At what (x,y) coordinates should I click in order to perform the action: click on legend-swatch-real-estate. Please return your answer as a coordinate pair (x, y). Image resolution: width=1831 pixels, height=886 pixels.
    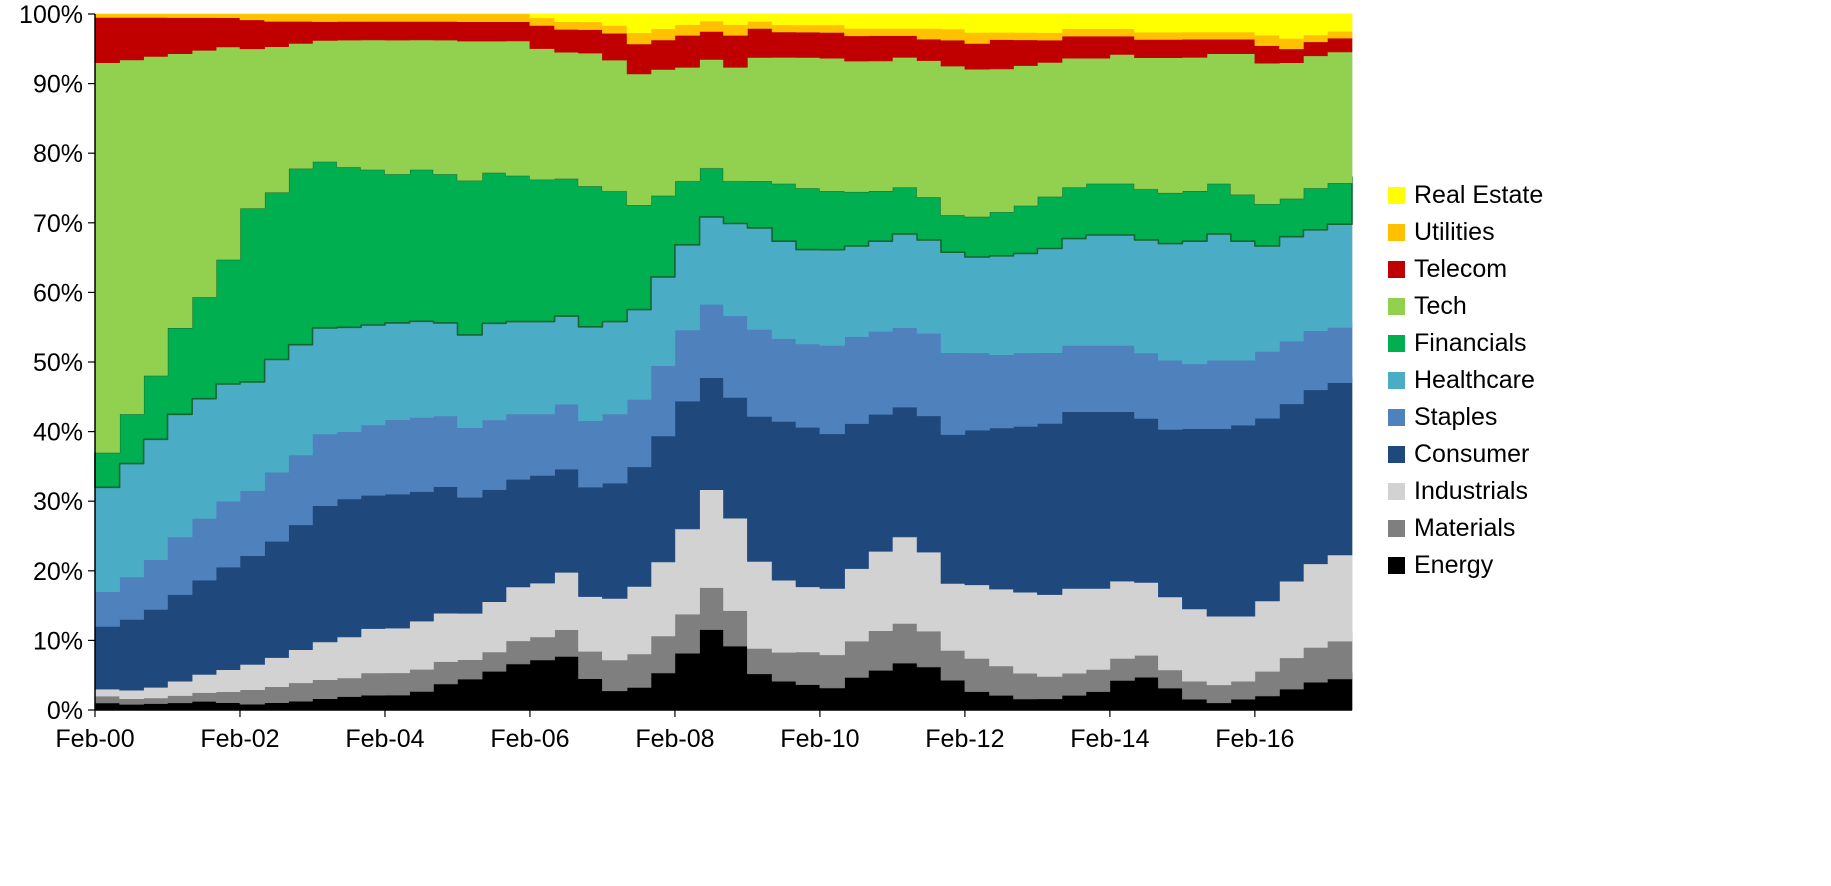
    Looking at the image, I should click on (1396, 195).